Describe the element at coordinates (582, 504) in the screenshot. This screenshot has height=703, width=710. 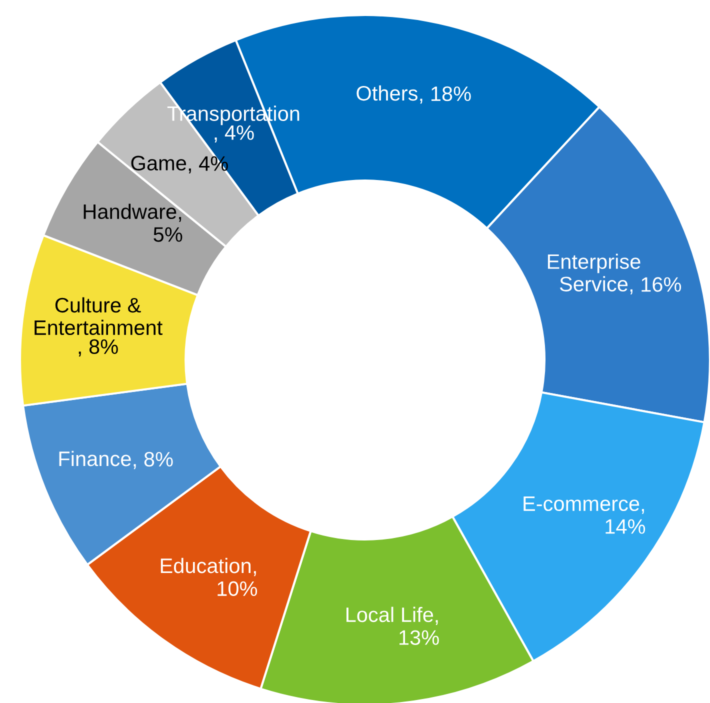
I see `slice-label: E-commerce` at that location.